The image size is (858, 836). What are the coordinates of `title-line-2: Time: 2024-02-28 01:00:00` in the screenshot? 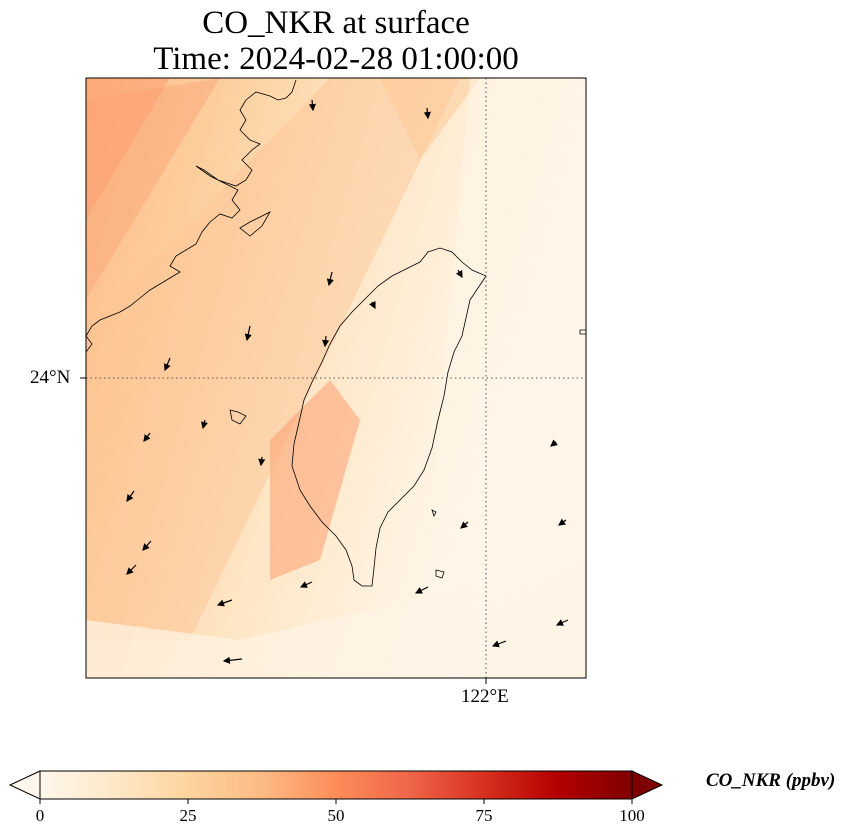 It's located at (336, 59).